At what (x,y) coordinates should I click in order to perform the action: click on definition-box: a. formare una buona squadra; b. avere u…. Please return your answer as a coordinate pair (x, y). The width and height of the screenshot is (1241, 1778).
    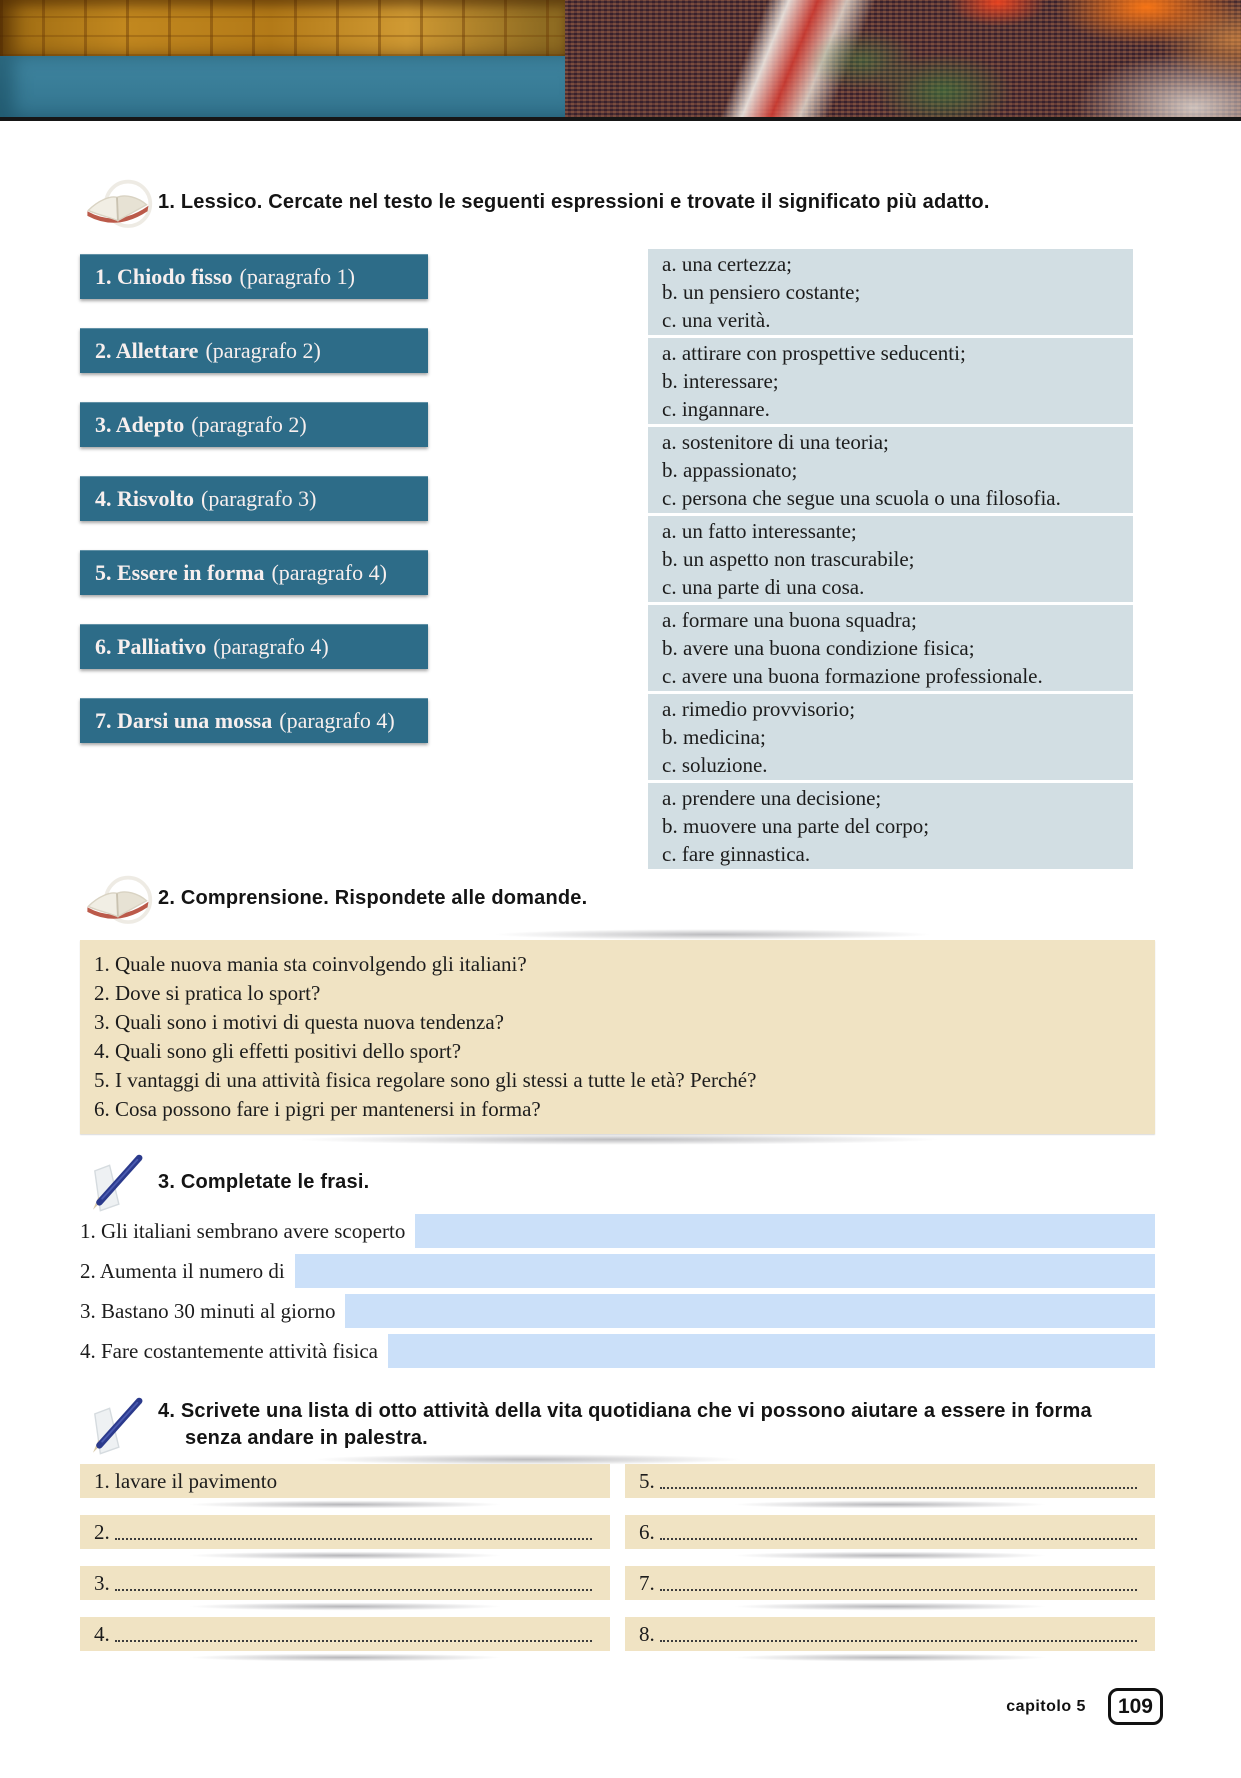
    Looking at the image, I should click on (890, 648).